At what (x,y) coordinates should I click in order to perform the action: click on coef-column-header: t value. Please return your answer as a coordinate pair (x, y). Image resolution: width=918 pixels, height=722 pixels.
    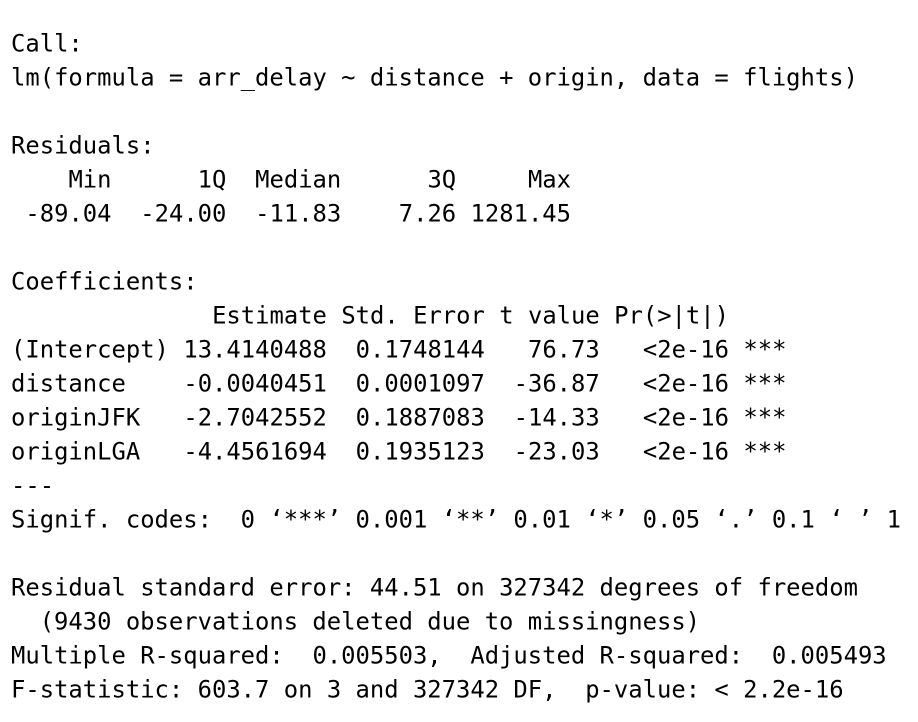
    Looking at the image, I should click on (549, 316).